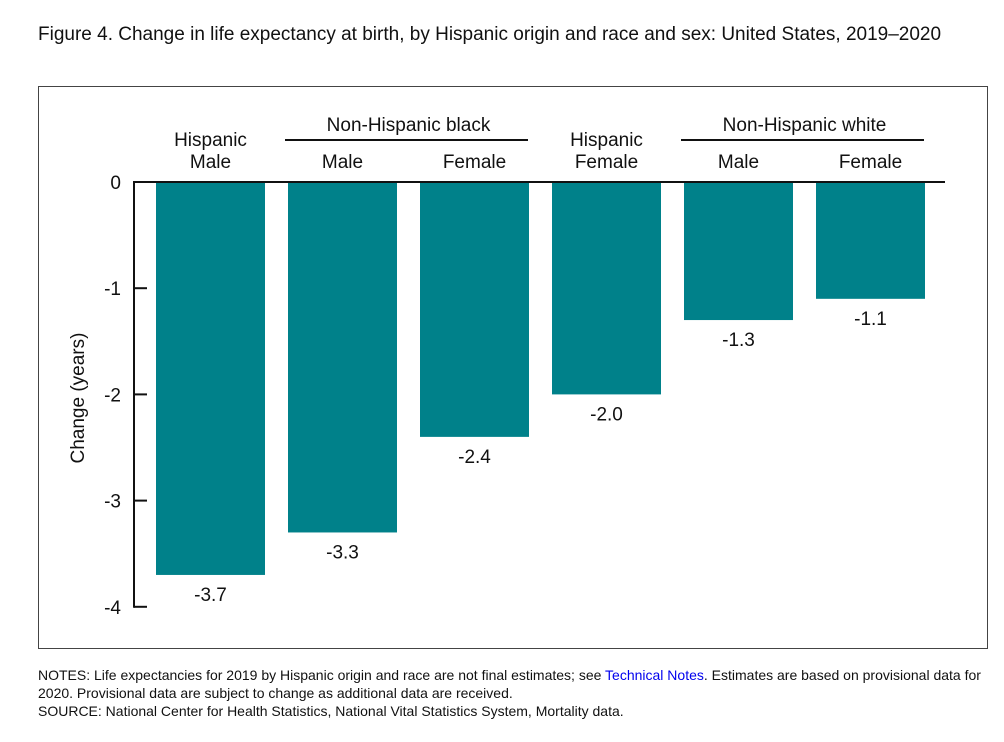 Image resolution: width=1004 pixels, height=742 pixels. I want to click on y-tick-label: -2, so click(112, 395).